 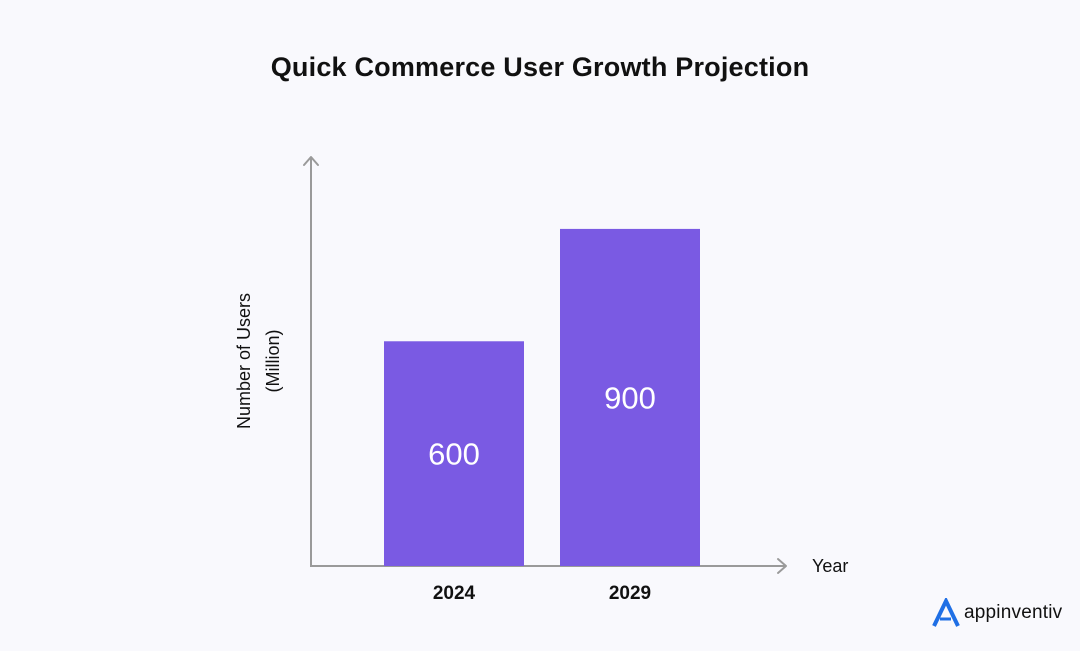 What do you see at coordinates (1013, 612) in the screenshot?
I see `brand-name: appinventiv` at bounding box center [1013, 612].